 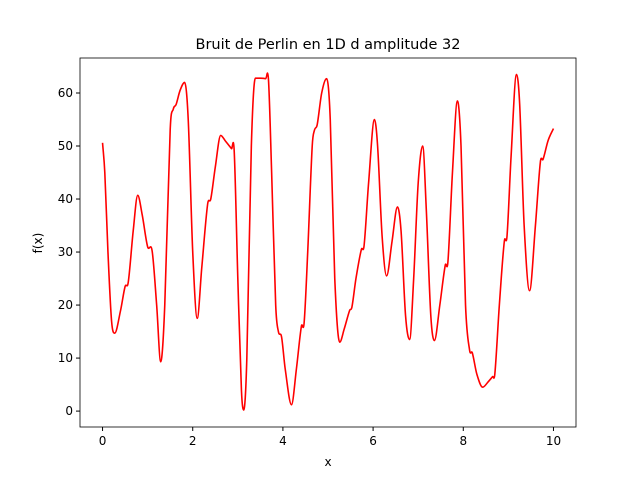 I want to click on y-tick-label: 20, so click(x=65, y=305).